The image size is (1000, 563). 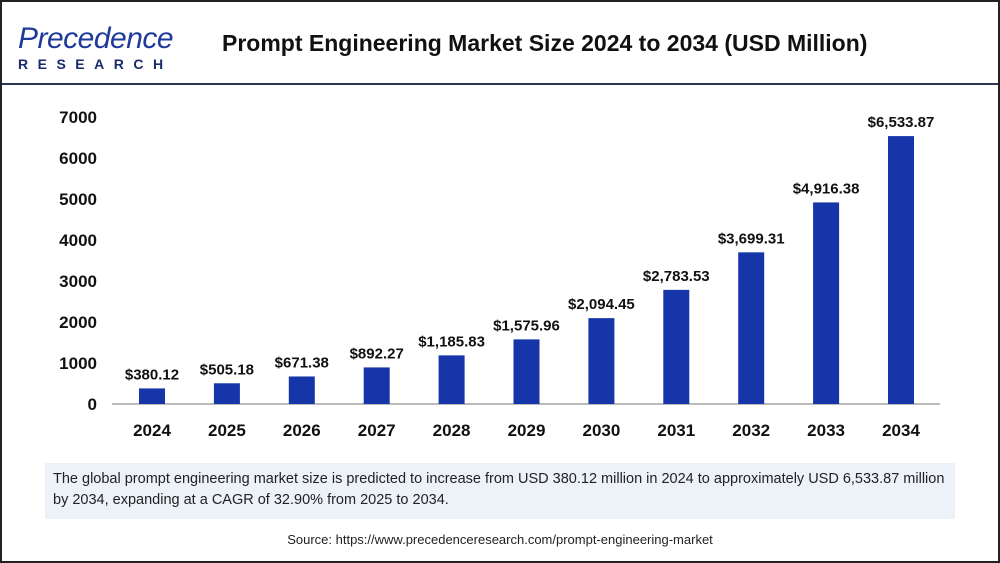 What do you see at coordinates (751, 238) in the screenshot?
I see `data-label: $3,699.31` at bounding box center [751, 238].